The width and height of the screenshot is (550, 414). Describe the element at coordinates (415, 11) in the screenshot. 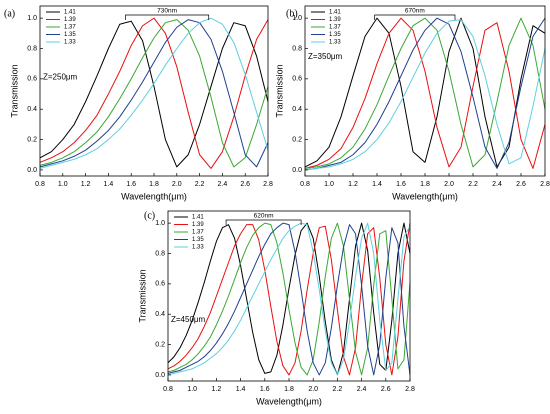

I see `bracket-label: 670nm` at that location.